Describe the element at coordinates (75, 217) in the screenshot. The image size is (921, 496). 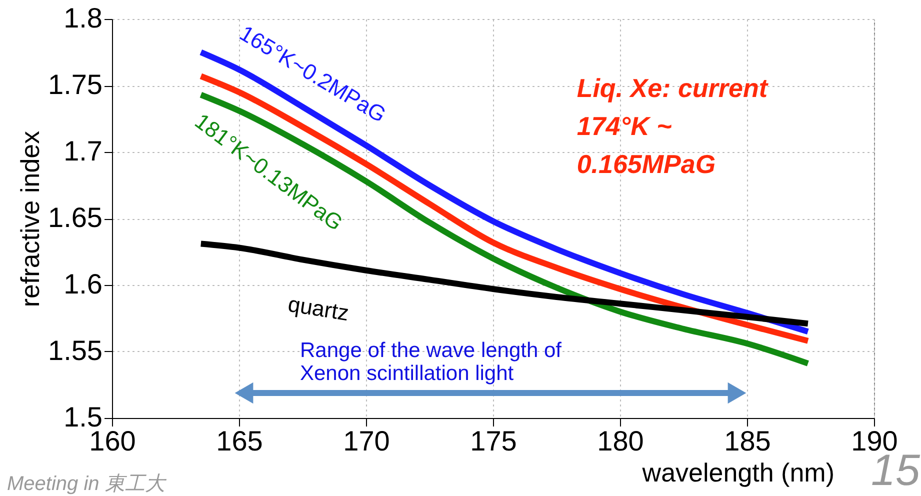
I see `y-tick-label: 1.65` at that location.